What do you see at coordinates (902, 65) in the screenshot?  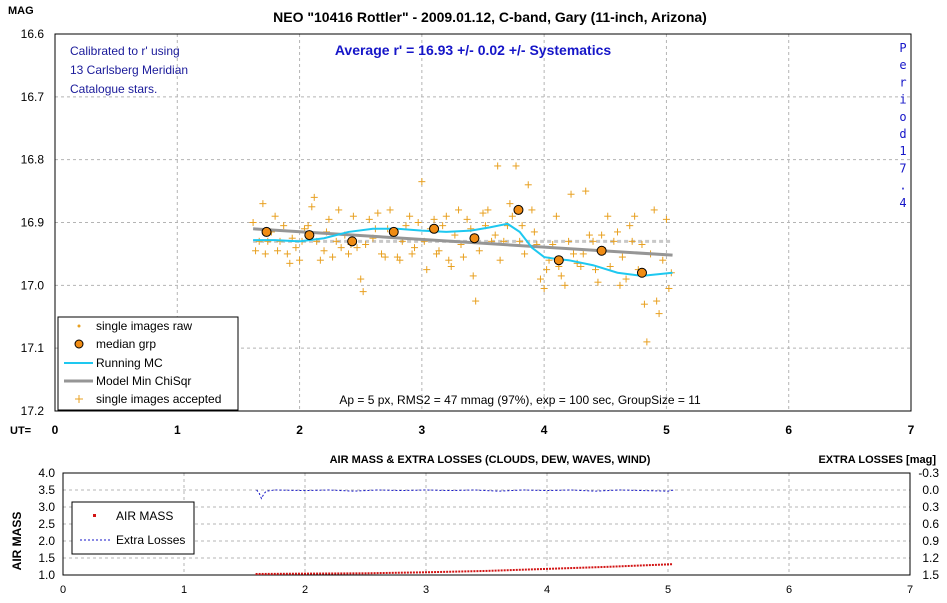 I see `period-char: e` at bounding box center [902, 65].